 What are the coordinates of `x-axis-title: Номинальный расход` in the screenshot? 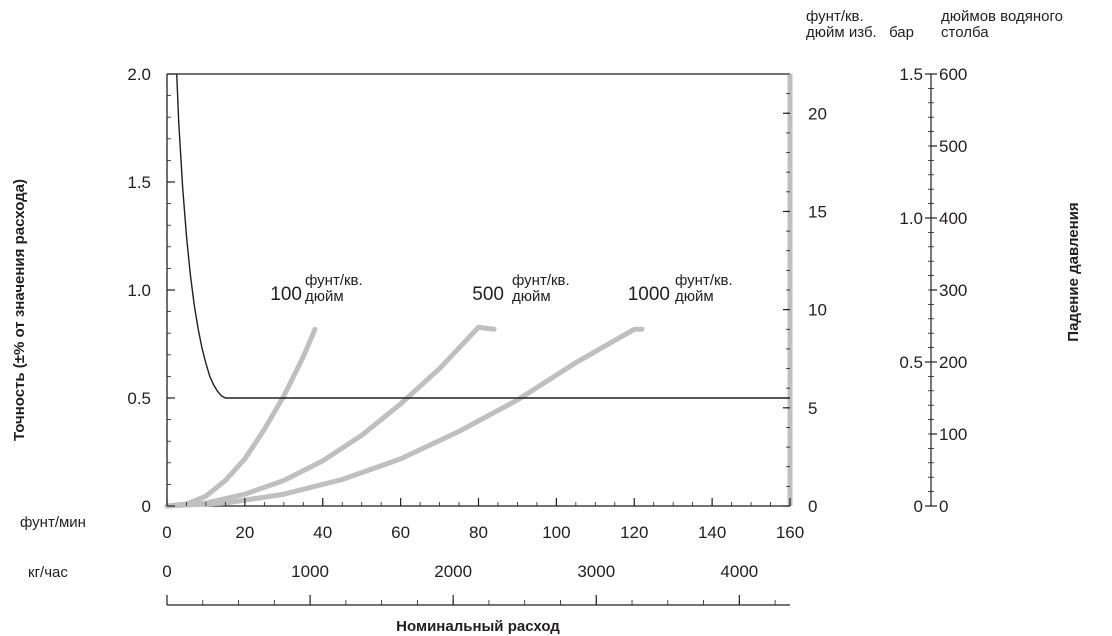 It's located at (478, 626).